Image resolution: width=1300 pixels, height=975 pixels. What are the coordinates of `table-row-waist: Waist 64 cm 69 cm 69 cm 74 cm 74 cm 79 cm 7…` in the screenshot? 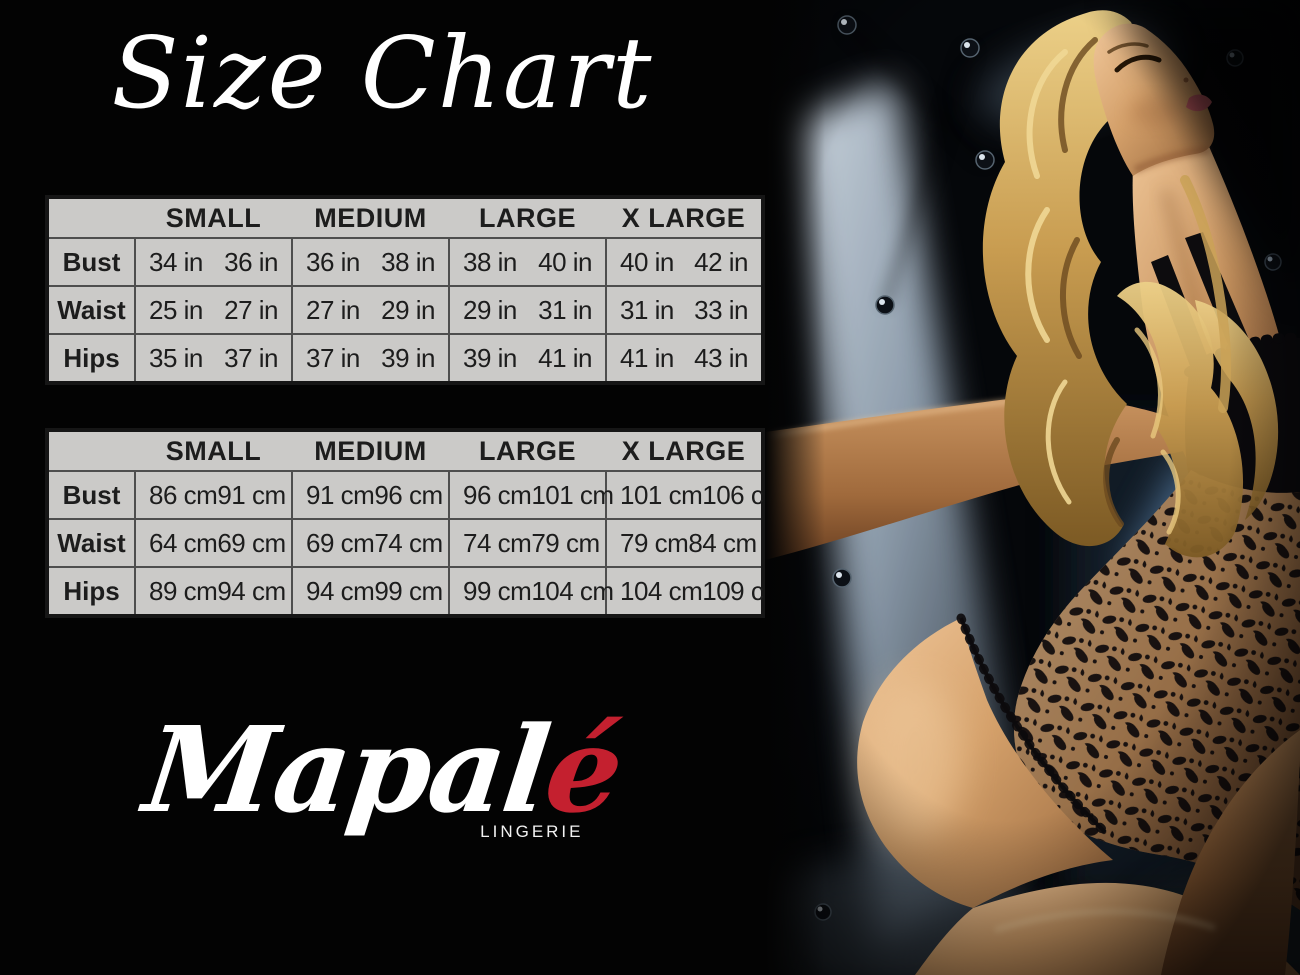 It's located at (405, 543).